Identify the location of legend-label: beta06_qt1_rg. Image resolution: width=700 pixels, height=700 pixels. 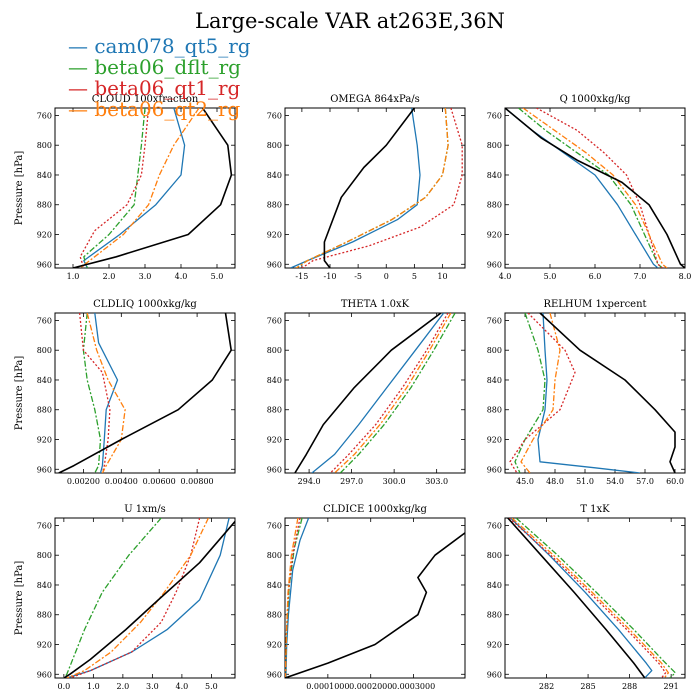
(167, 88).